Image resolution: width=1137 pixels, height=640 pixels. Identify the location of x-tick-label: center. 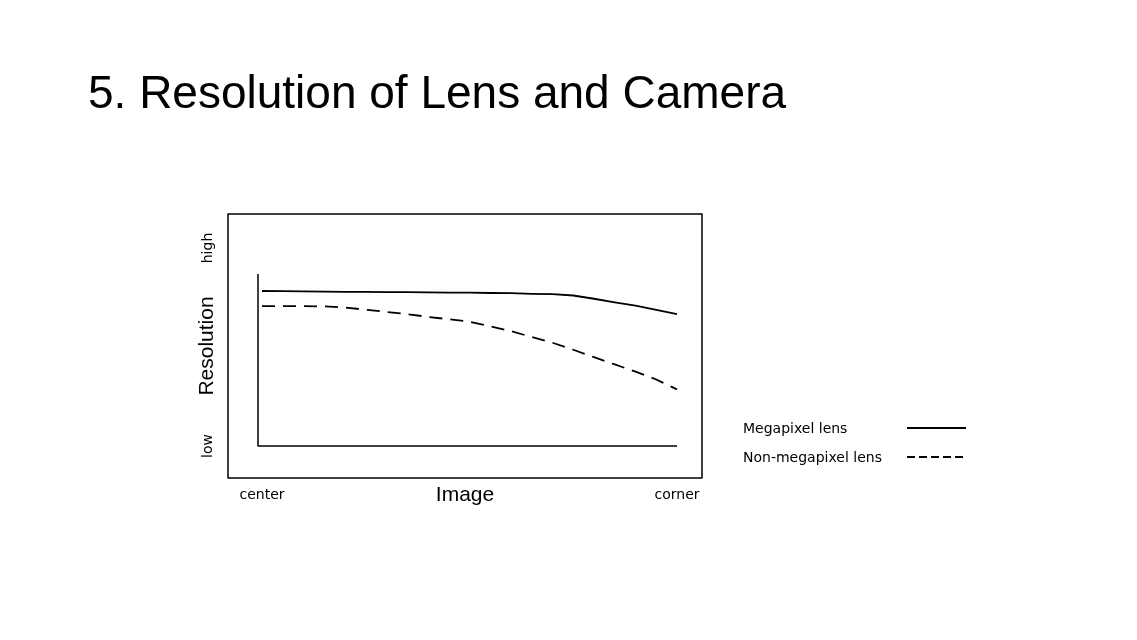
(262, 493).